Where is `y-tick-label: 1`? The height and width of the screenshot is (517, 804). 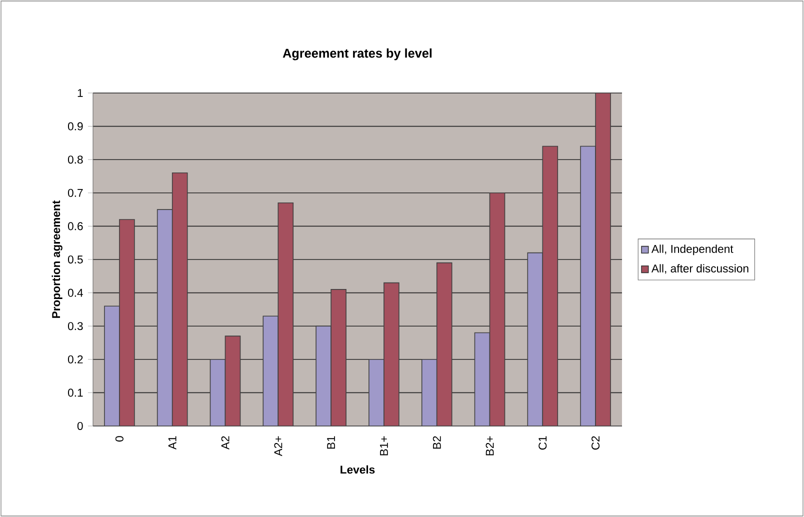
y-tick-label: 1 is located at coordinates (80, 93).